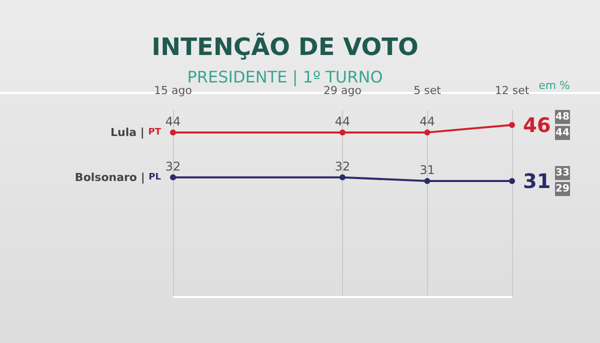 This screenshot has width=600, height=343. What do you see at coordinates (343, 90) in the screenshot?
I see `x-tick-label: 29 ago` at bounding box center [343, 90].